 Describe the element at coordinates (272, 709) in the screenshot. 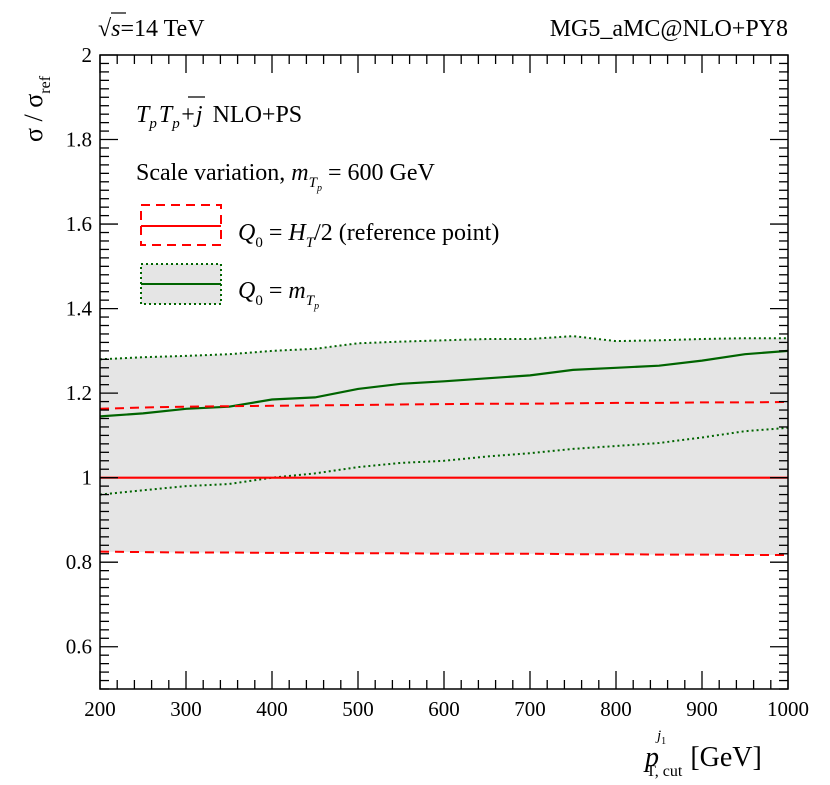

I see `x-tick-label: 400` at that location.